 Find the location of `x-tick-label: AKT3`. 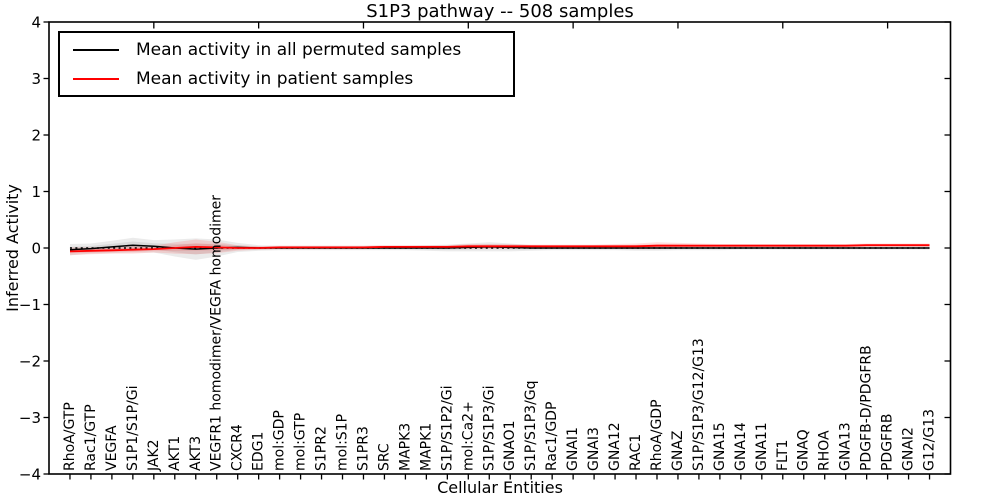

x-tick-label: AKT3 is located at coordinates (196, 453).